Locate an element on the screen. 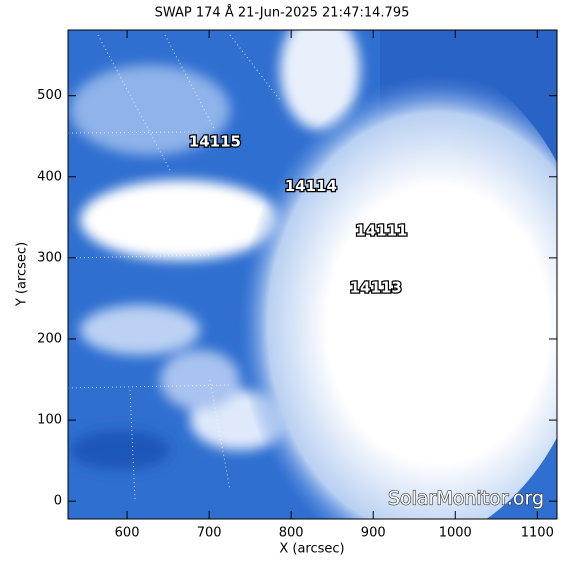  x-tick-label: 700 is located at coordinates (209, 533).